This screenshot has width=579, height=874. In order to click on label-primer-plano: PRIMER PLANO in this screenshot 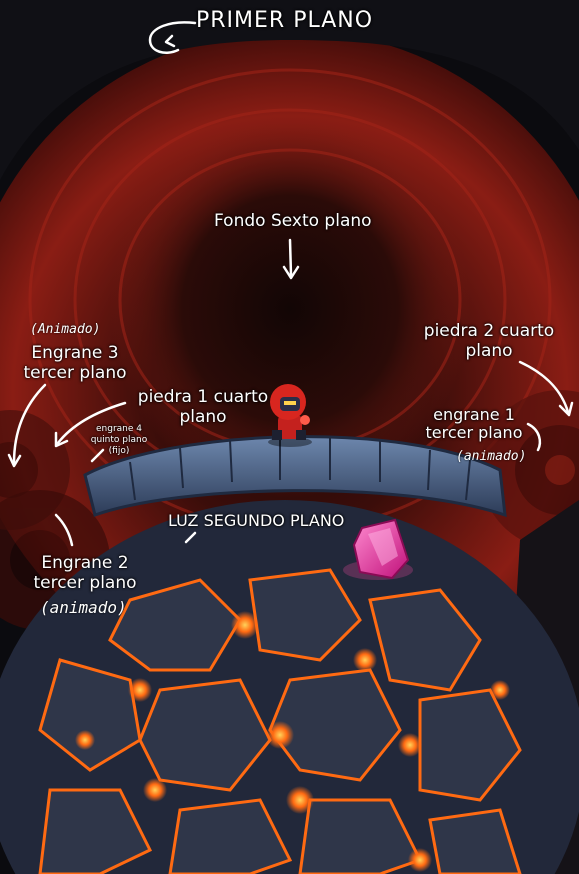, I will do `click(285, 20)`.